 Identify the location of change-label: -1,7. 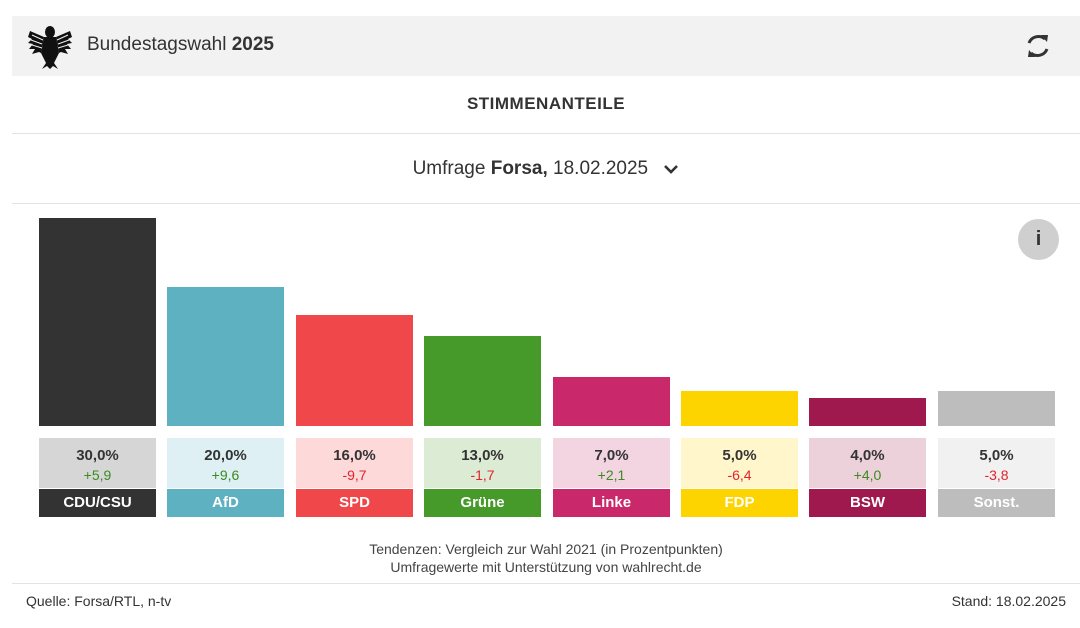
(482, 475).